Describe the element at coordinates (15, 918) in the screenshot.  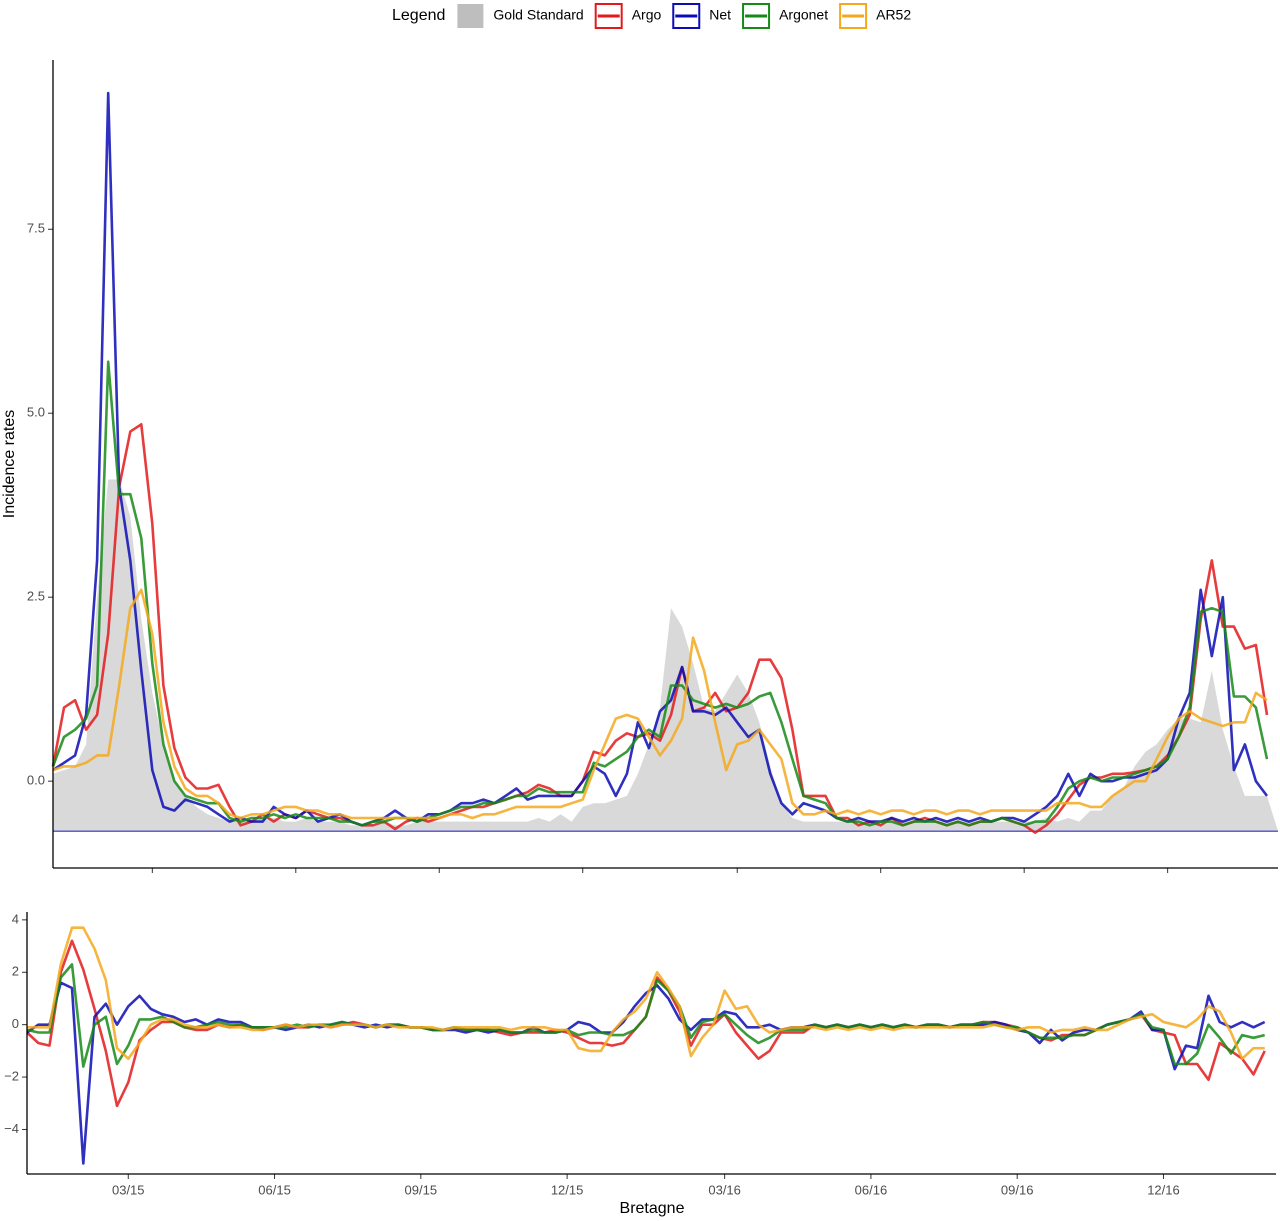
I see `y-tick-label: 4` at that location.